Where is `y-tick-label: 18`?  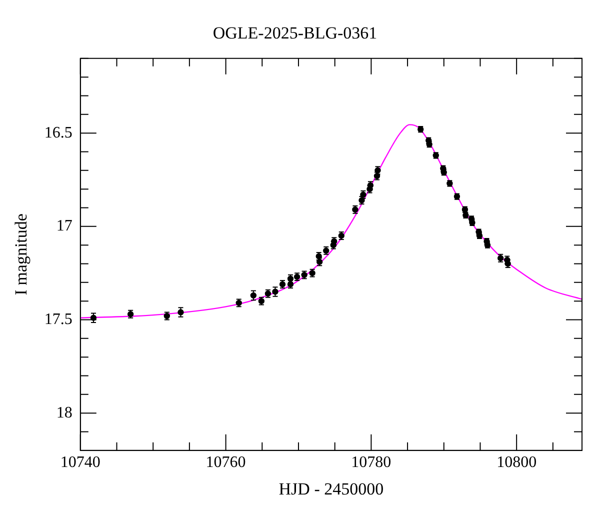
y-tick-label: 18 is located at coordinates (64, 413).